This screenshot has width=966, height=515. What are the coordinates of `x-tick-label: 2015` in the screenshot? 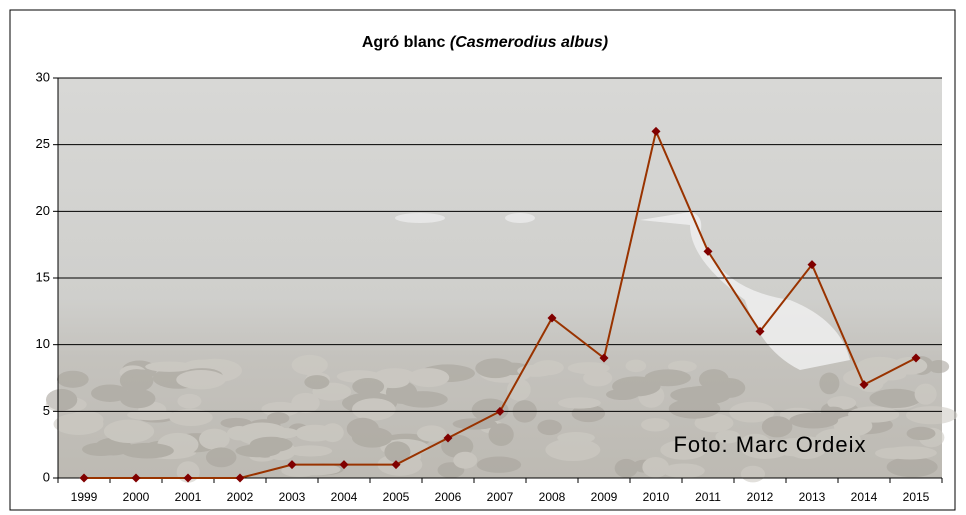 It's located at (916, 497).